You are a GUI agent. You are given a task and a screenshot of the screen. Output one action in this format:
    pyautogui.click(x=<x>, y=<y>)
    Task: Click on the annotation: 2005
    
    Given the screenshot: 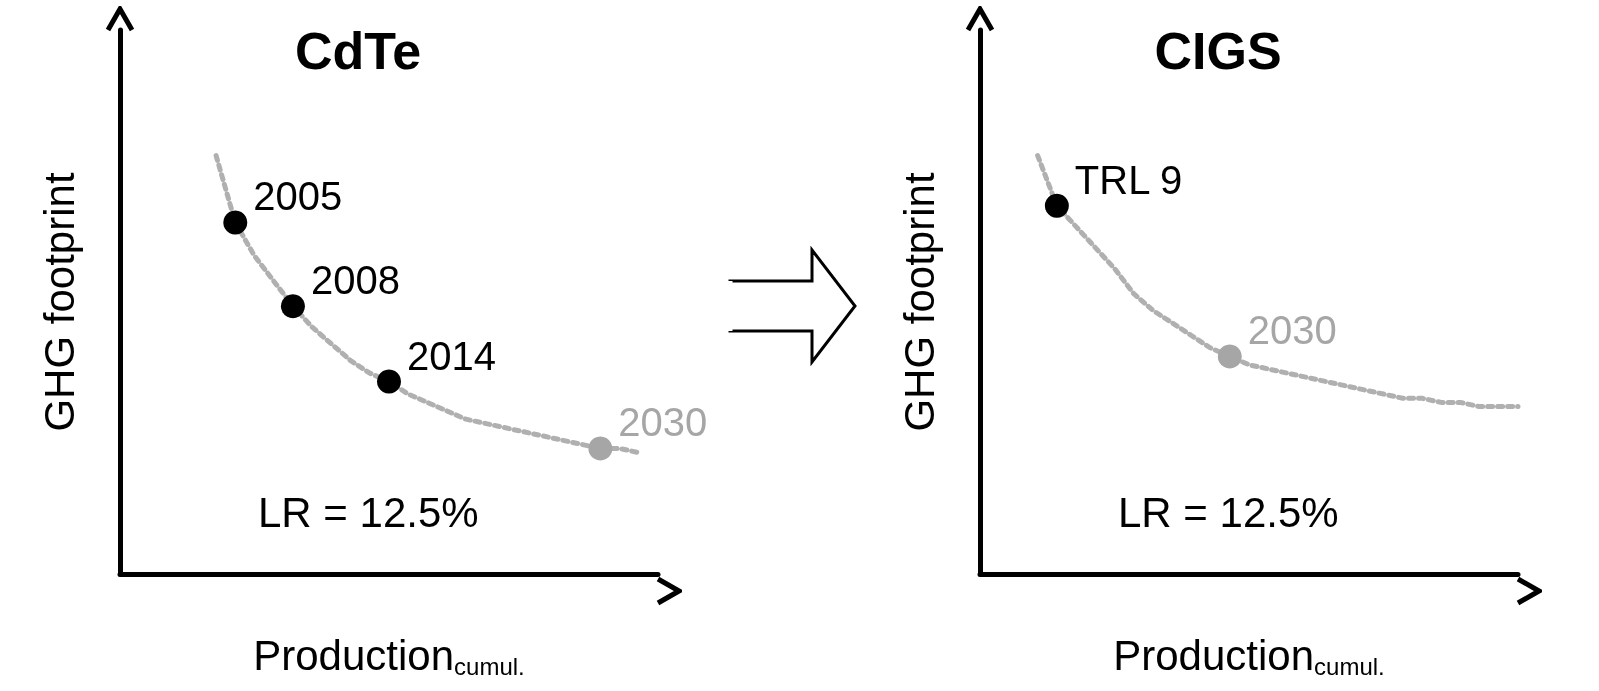 What is the action you would take?
    pyautogui.click(x=298, y=196)
    